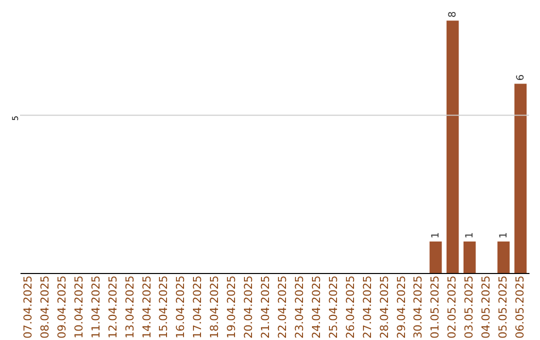 This screenshot has width=540, height=340. What do you see at coordinates (61, 307) in the screenshot?
I see `x-tick-label: 09.04.2025` at bounding box center [61, 307].